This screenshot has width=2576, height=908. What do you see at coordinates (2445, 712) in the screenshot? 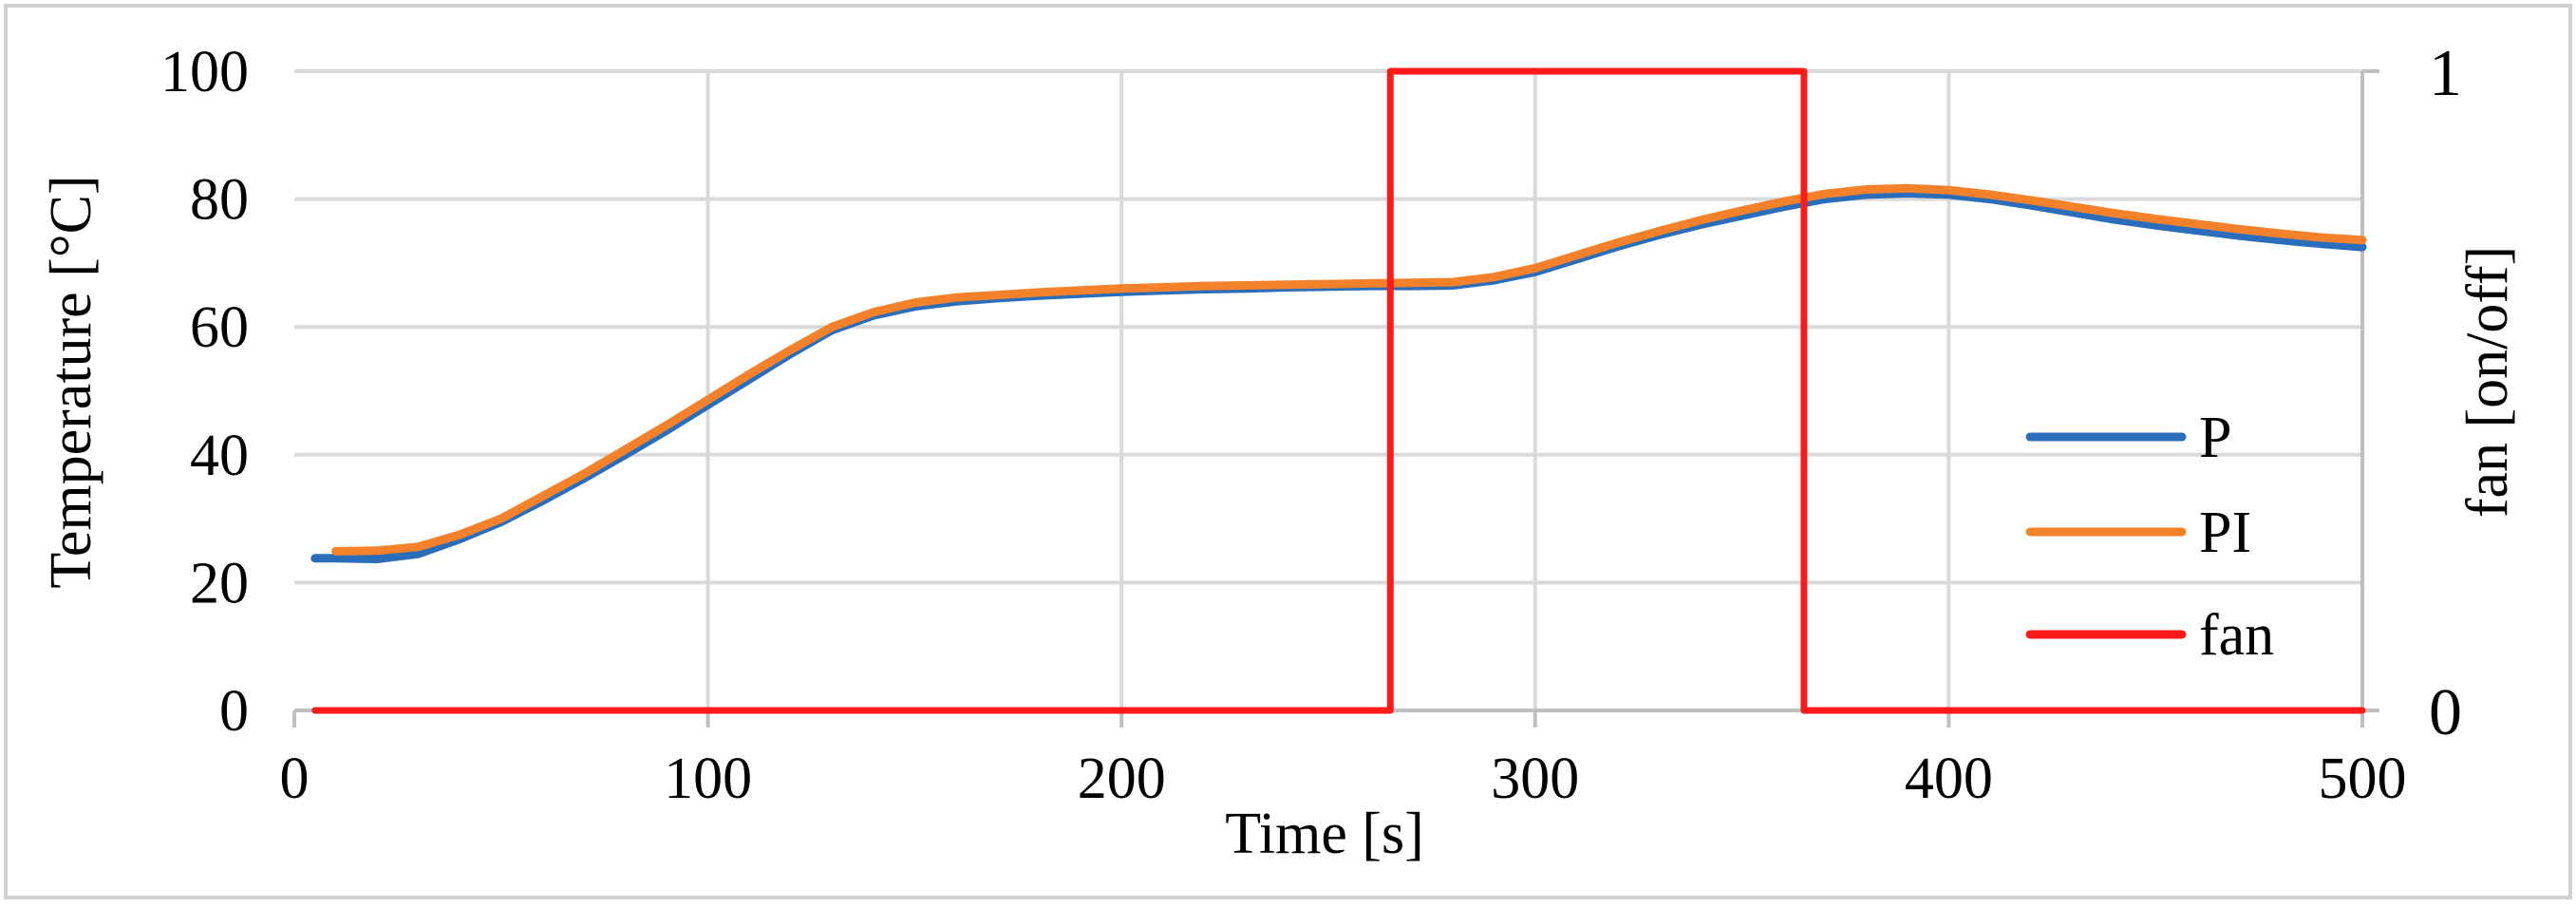
I see `y2-tick-label: 0` at bounding box center [2445, 712].